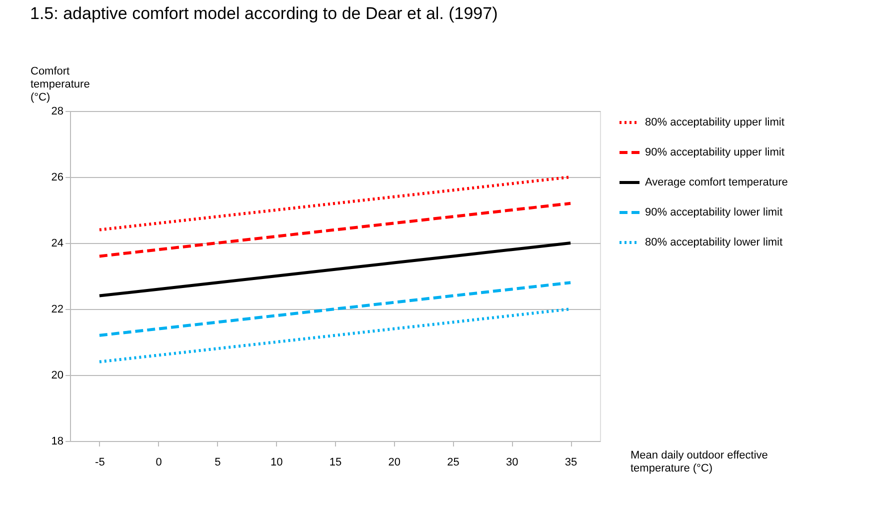  I want to click on x-tick-label: 20, so click(394, 462).